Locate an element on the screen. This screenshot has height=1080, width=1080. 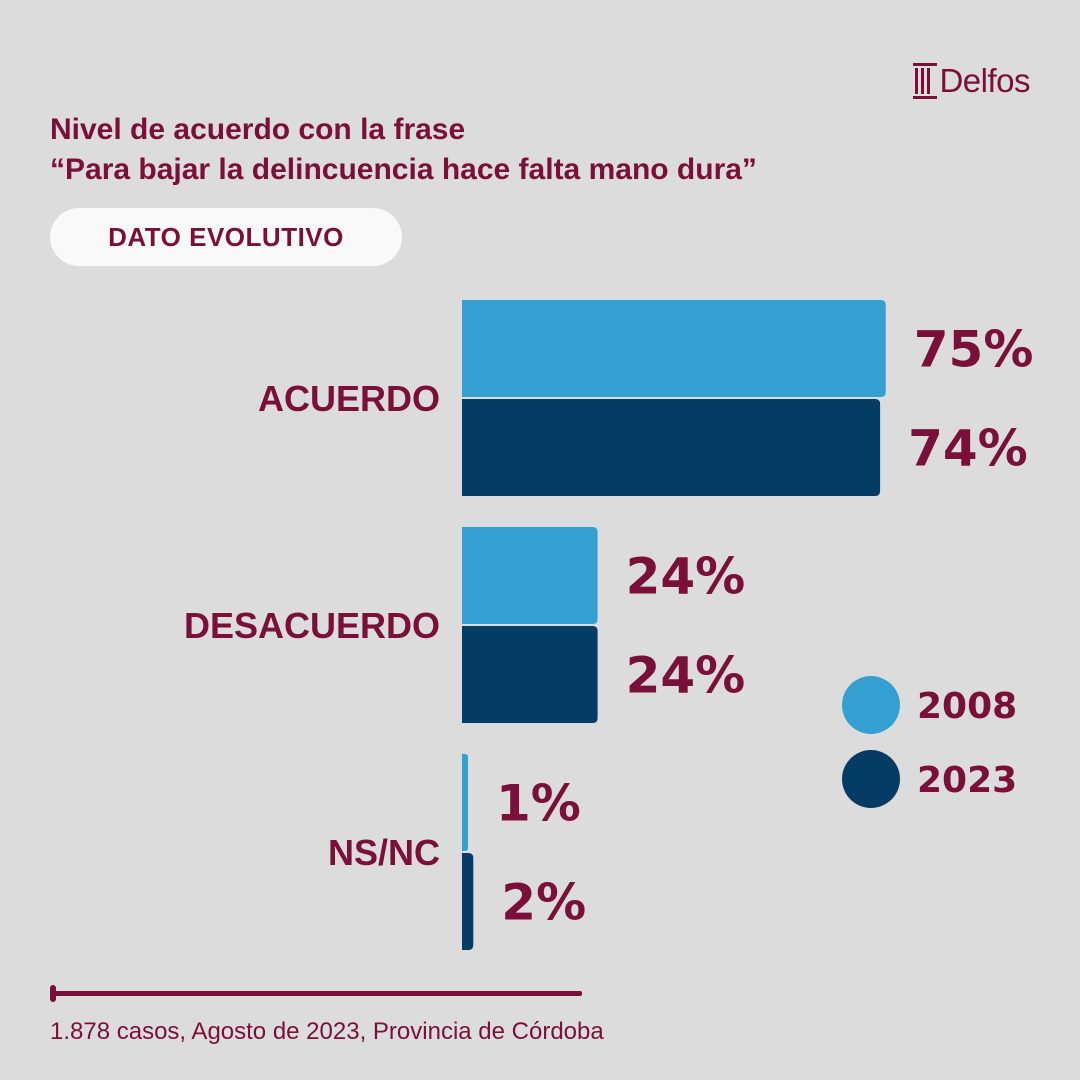
bar-ns-nc-2008 is located at coordinates (465, 802).